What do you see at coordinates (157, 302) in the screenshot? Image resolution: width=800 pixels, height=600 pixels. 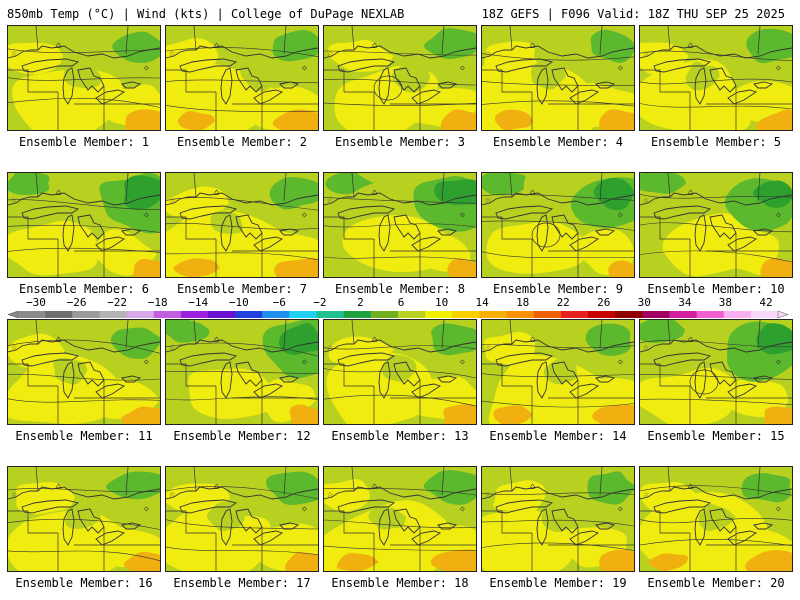 I see `colorbar-tick-label: −18` at bounding box center [157, 302].